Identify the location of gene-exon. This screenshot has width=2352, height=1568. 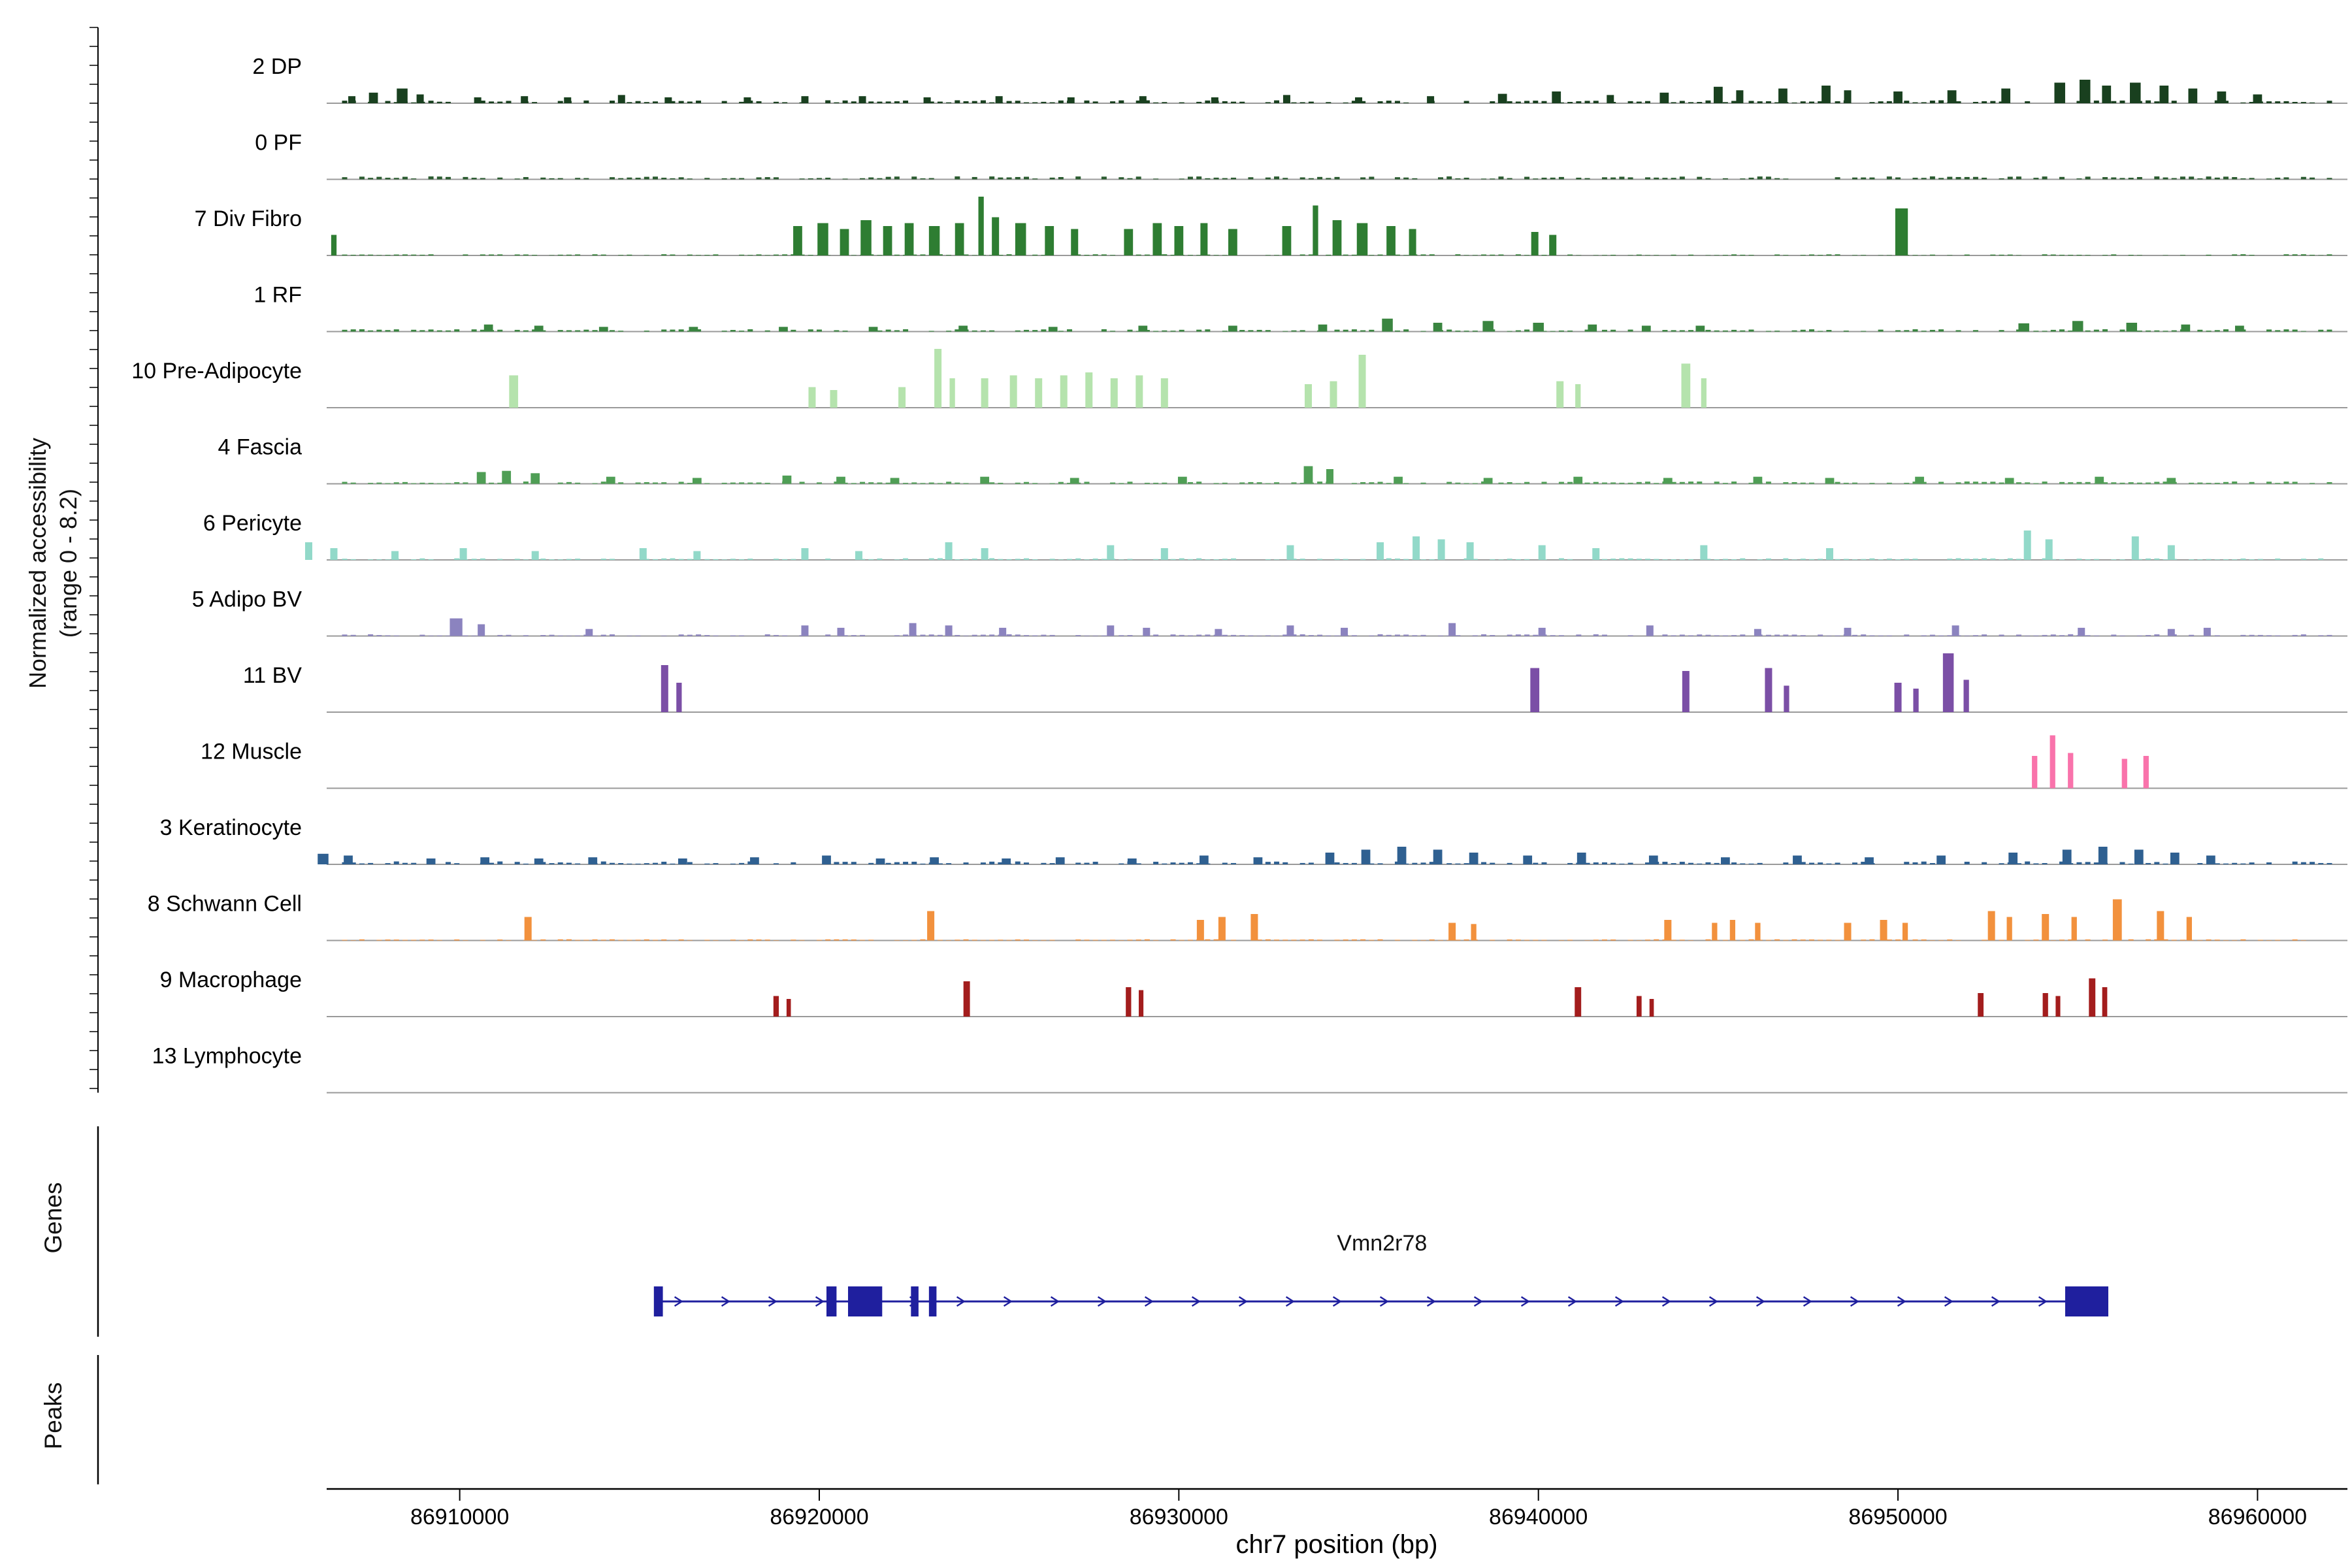
(865, 1301).